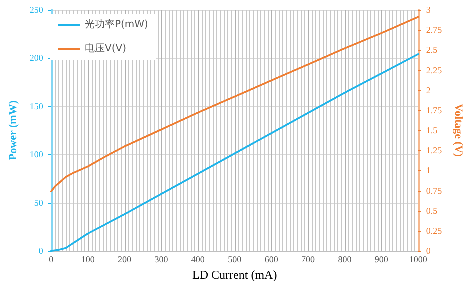  I want to click on x-tick-label: 200, so click(125, 259).